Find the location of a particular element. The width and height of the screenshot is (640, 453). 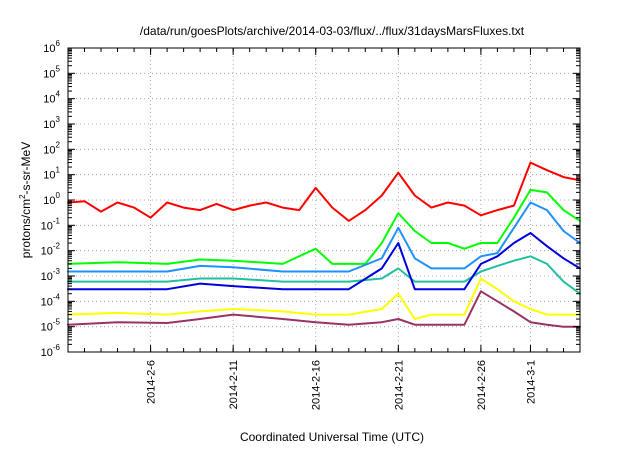

y-axis-label-main: protons/cm is located at coordinates (26, 228).